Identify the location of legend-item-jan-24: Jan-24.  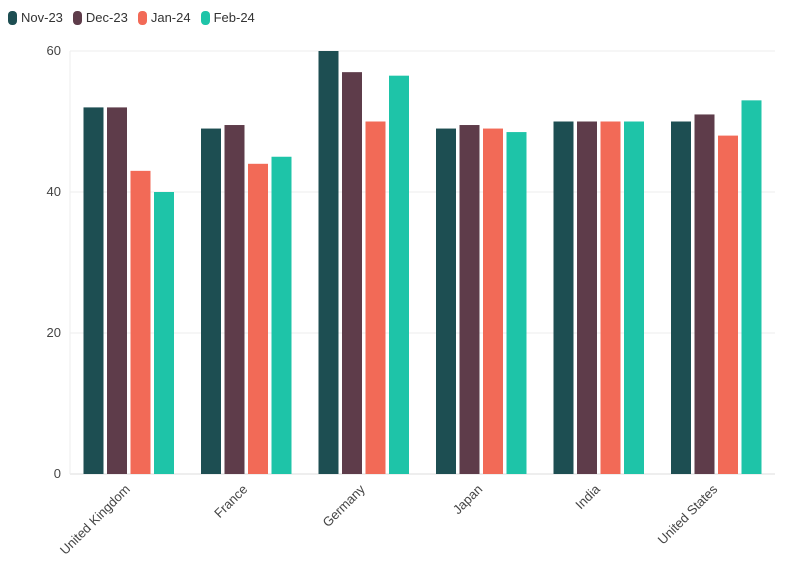
(164, 17).